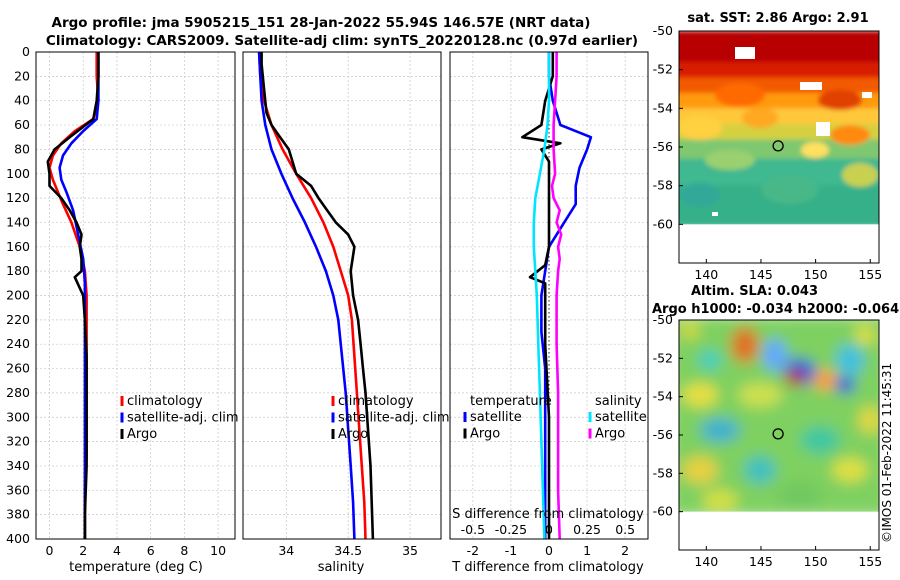 This screenshot has width=900, height=580. I want to click on depth-tick-label: 160, so click(18, 246).